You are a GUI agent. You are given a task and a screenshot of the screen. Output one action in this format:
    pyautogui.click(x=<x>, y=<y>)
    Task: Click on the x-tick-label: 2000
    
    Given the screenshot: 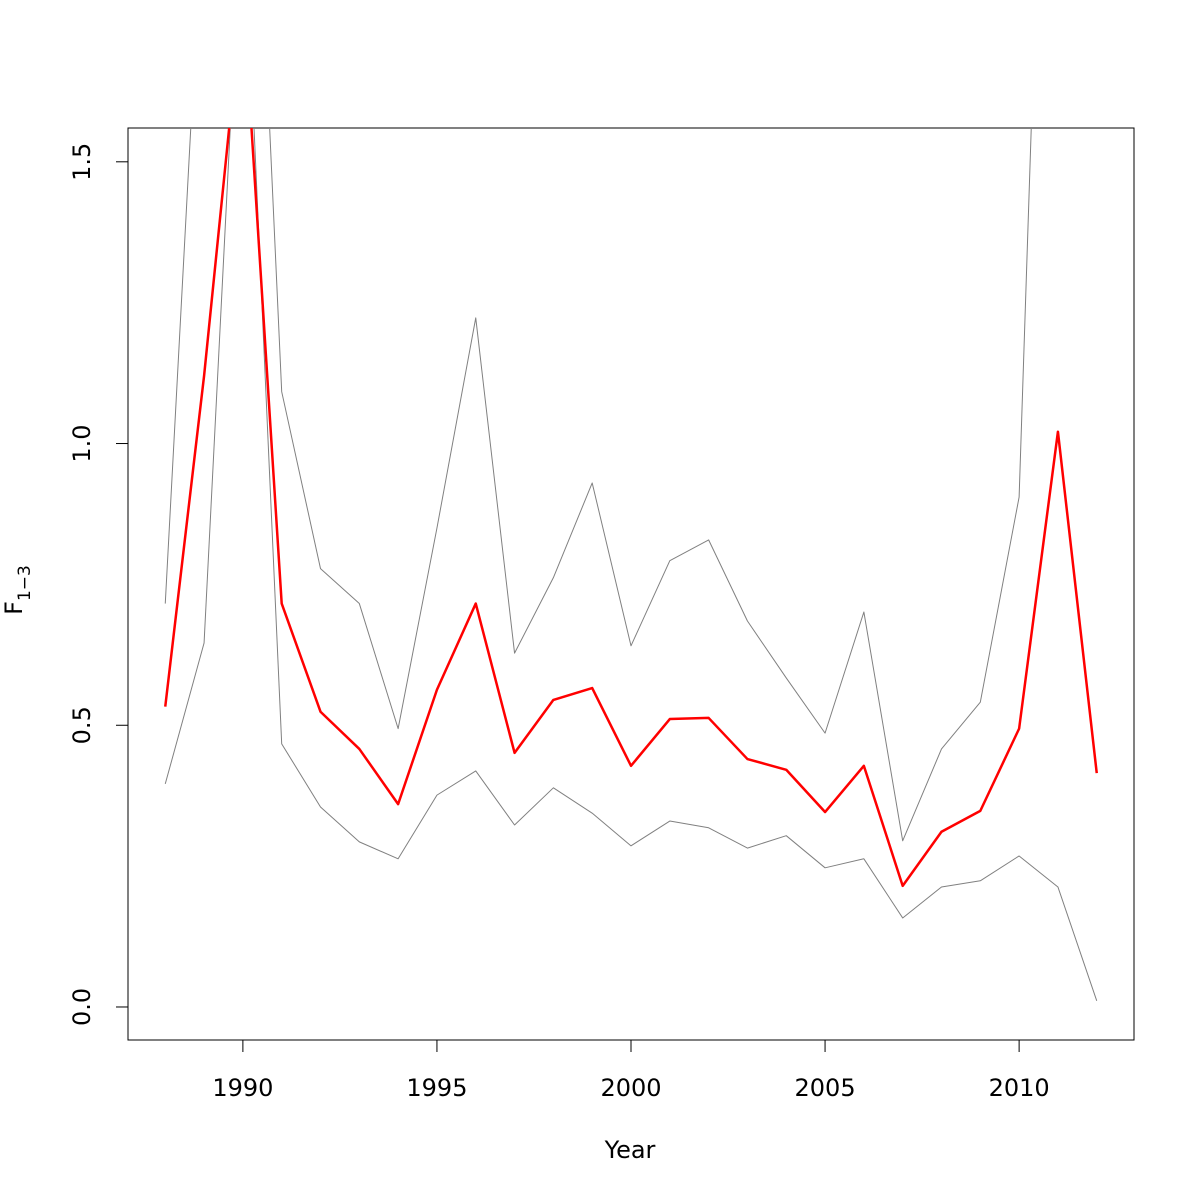 What is the action you would take?
    pyautogui.click(x=630, y=1088)
    